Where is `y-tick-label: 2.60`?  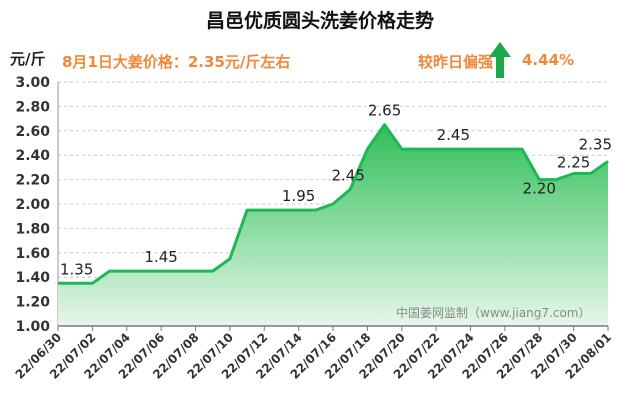 y-tick-label: 2.60 is located at coordinates (32, 132).